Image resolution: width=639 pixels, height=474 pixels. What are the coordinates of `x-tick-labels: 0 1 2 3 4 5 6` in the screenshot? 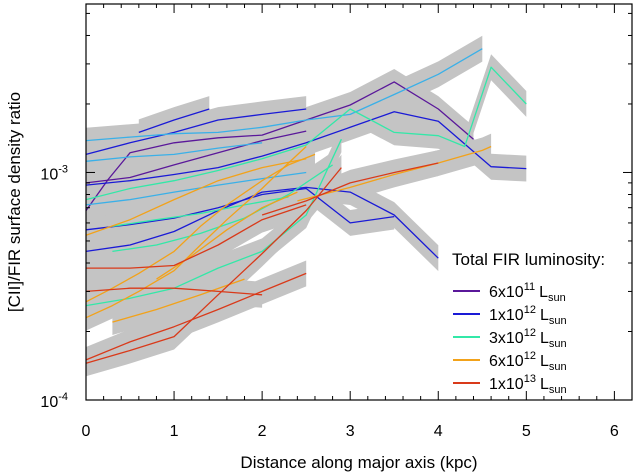 It's located at (350, 431).